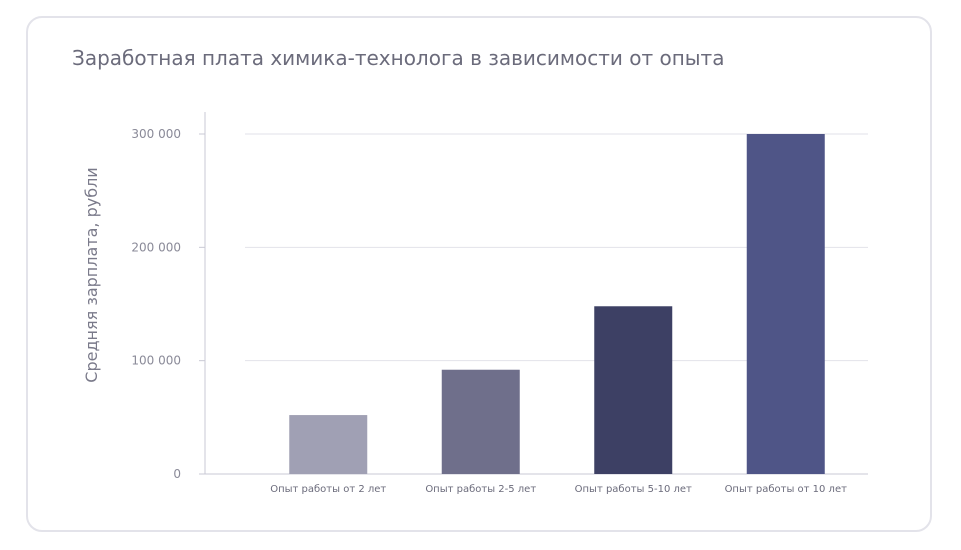 The image size is (961, 550). Describe the element at coordinates (786, 489) in the screenshot. I see `x-tick-label: Опыт работы от 10 лет` at that location.